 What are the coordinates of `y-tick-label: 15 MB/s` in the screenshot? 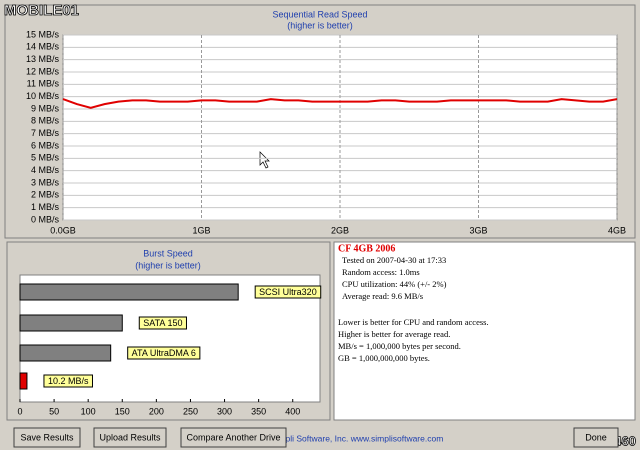 It's located at (43, 34).